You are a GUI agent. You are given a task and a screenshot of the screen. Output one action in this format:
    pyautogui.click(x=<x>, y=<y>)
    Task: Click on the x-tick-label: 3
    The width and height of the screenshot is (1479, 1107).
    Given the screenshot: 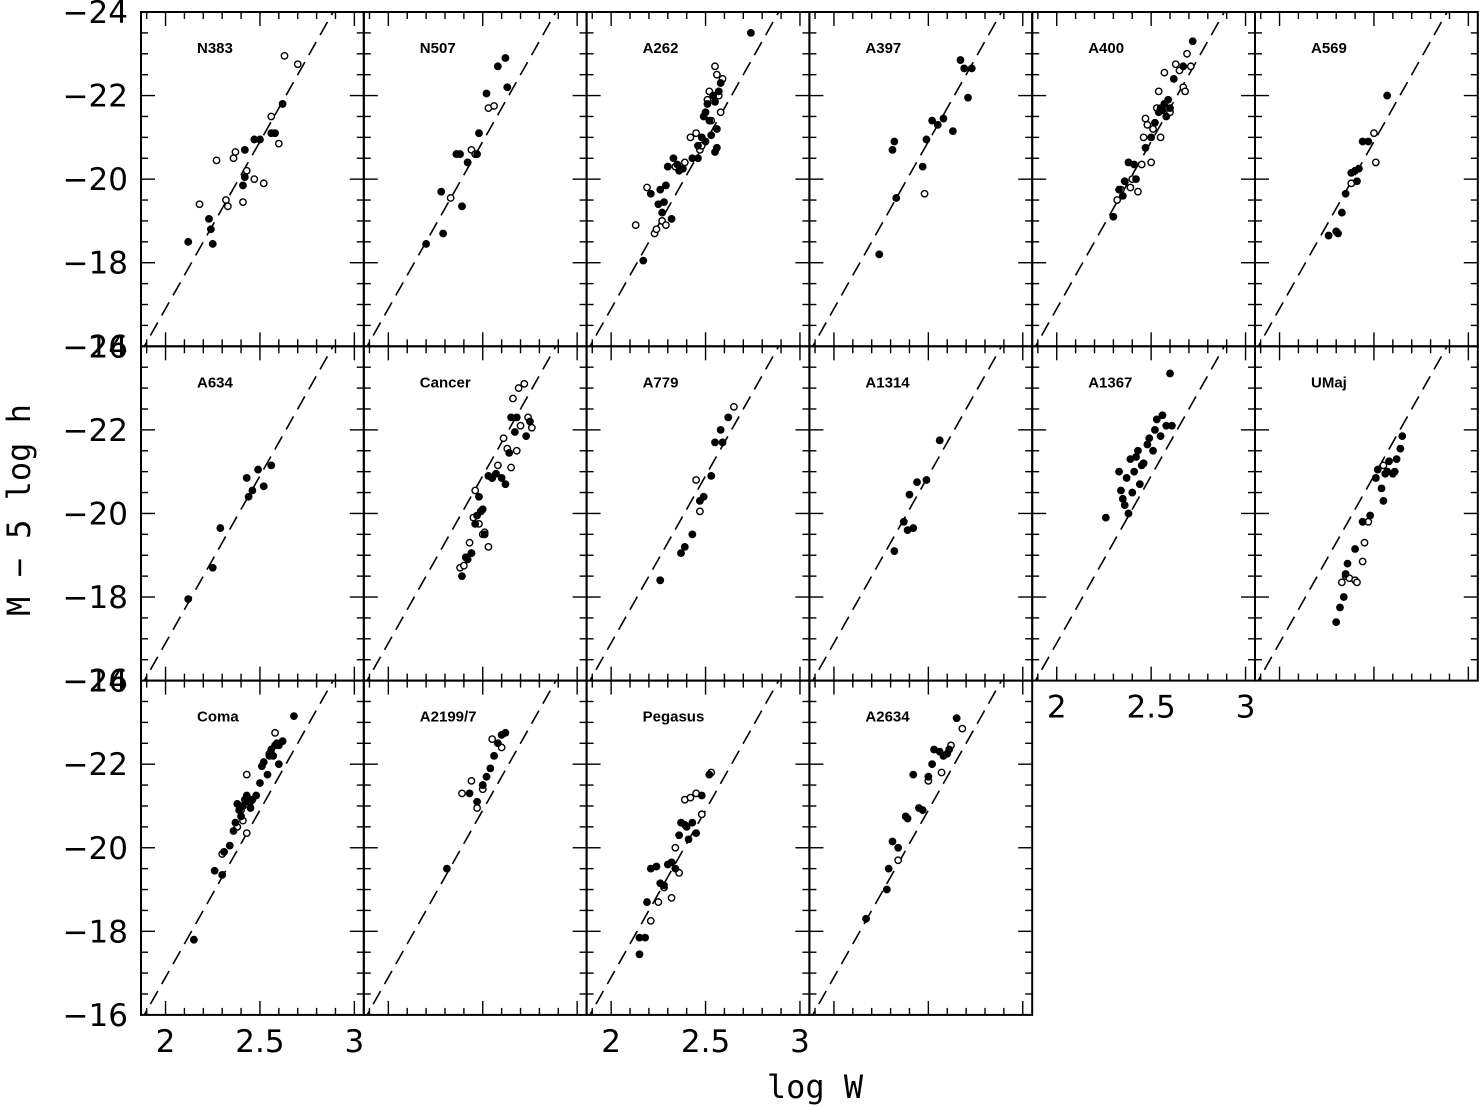 What is the action you would take?
    pyautogui.click(x=1246, y=708)
    